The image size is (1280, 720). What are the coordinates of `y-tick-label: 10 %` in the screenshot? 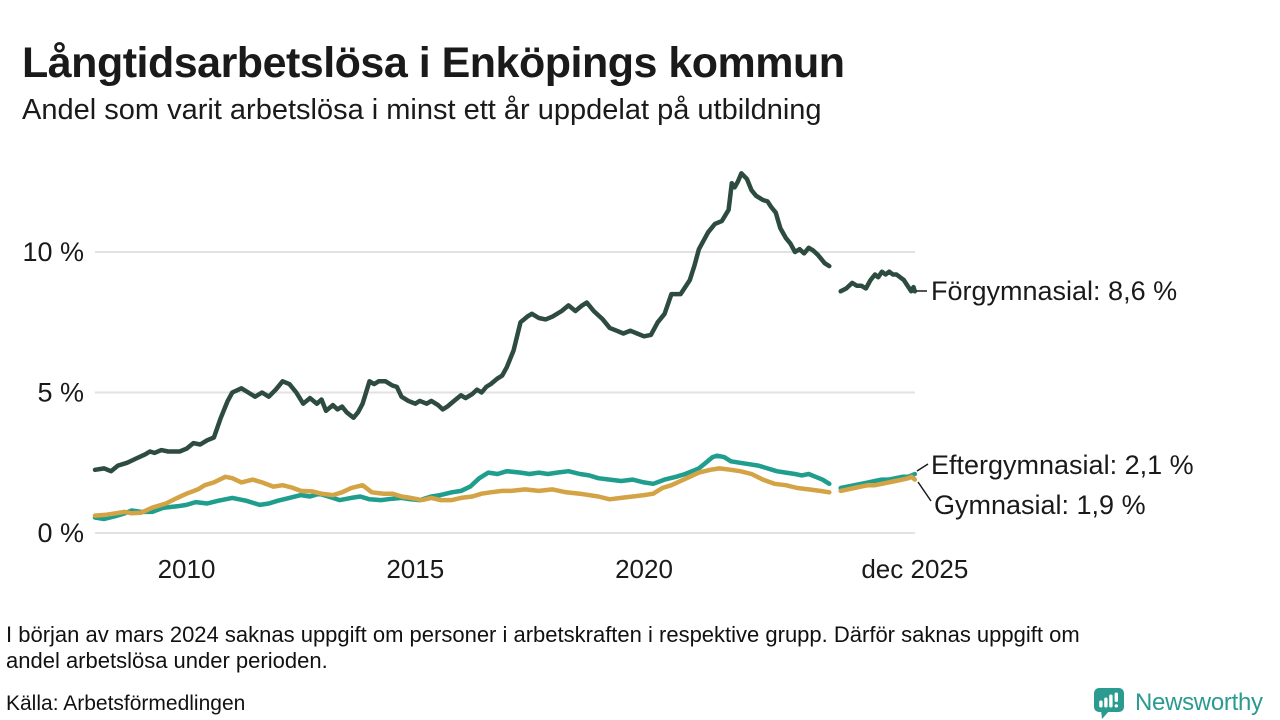 It's located at (53, 252).